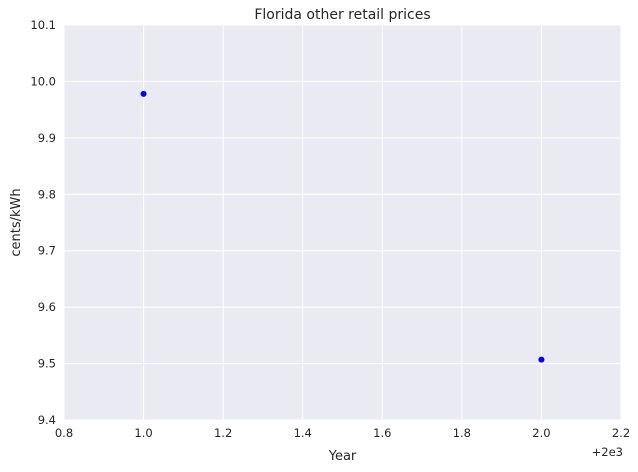 The width and height of the screenshot is (638, 472). What do you see at coordinates (16, 222) in the screenshot?
I see `y-axis-label: cents/kWh` at bounding box center [16, 222].